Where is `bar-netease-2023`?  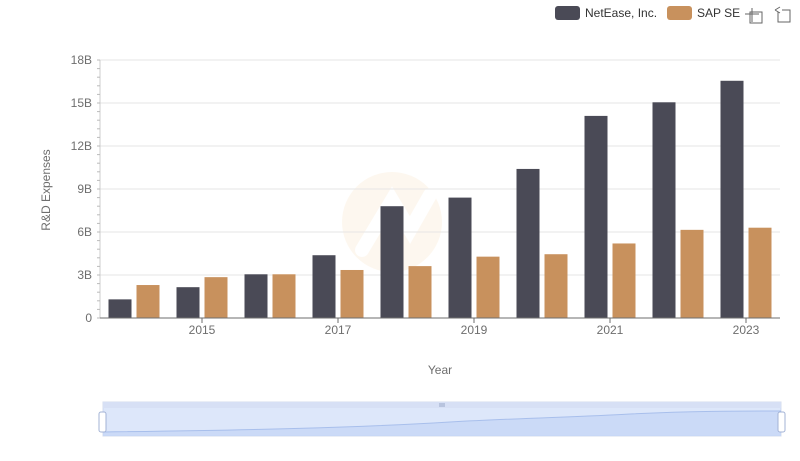 bar-netease-2023 is located at coordinates (732, 199).